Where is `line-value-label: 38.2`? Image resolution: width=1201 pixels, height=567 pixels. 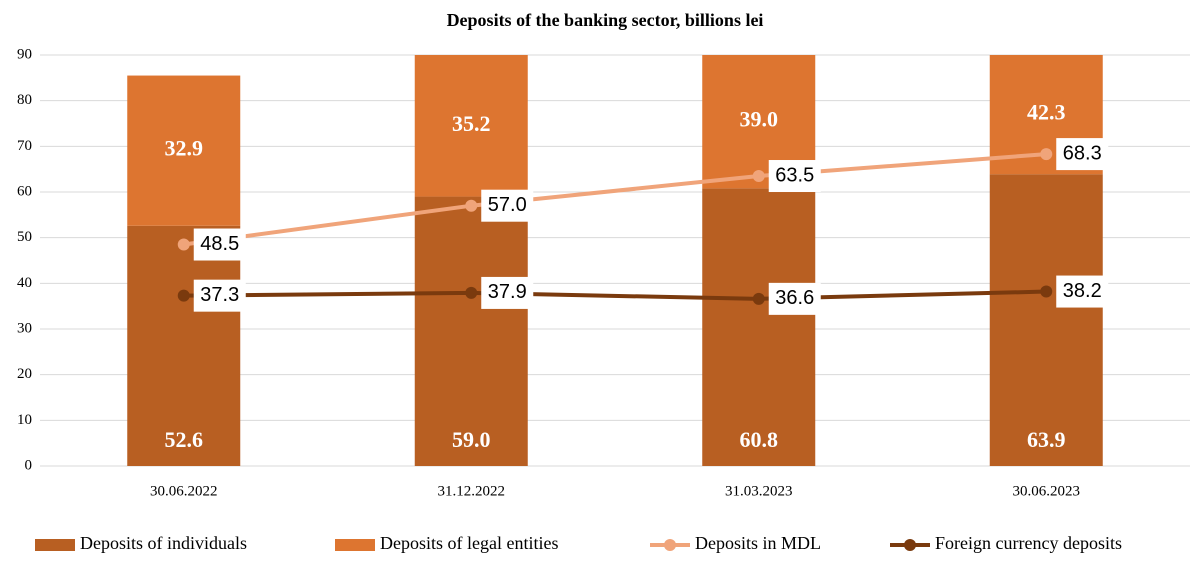 line-value-label: 38.2 is located at coordinates (1082, 291).